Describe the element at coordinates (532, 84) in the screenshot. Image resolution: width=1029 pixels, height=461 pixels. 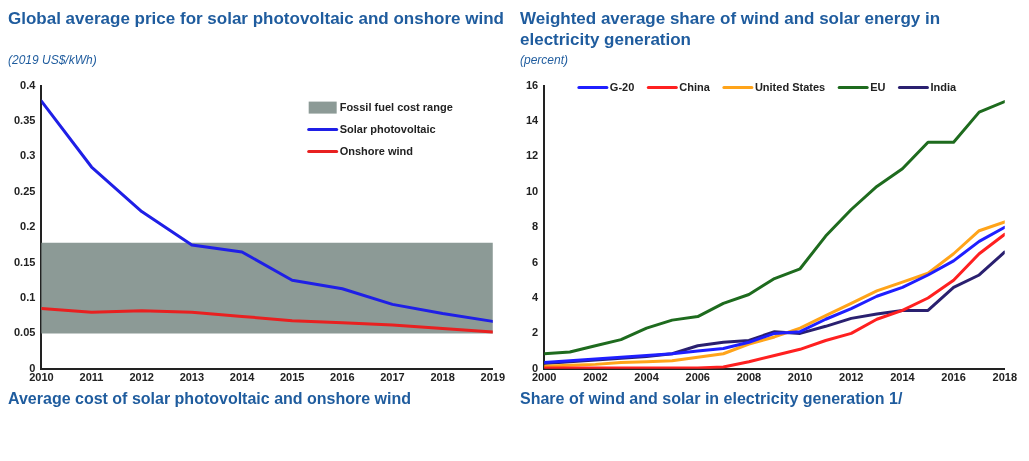
I see `y-tick-label: 16` at that location.